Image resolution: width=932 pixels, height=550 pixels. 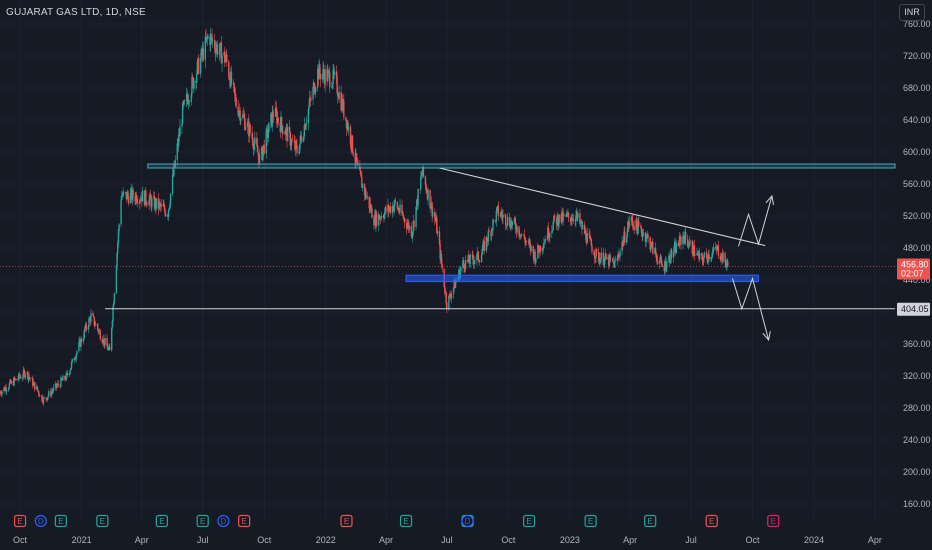 I want to click on event-markers: EDEEEEDEEEEDEEEEE, so click(x=396, y=521).